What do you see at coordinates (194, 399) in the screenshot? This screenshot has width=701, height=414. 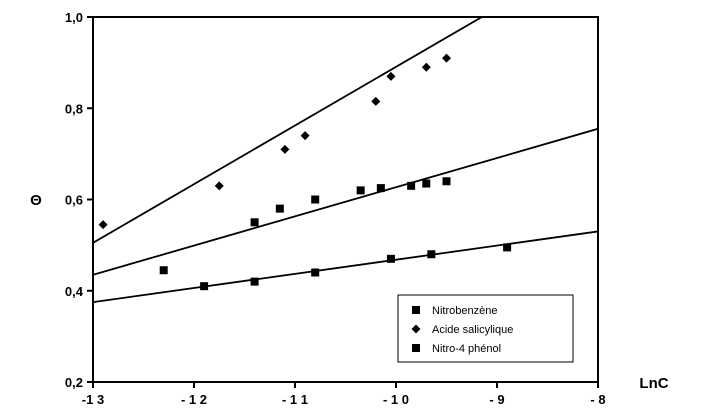 I see `x-tick-label: - 1 2` at bounding box center [194, 399].